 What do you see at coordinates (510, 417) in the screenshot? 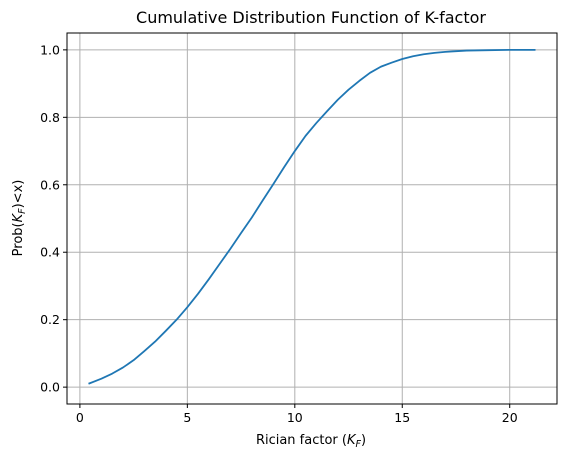
I see `x-tick-label: 20` at bounding box center [510, 417].